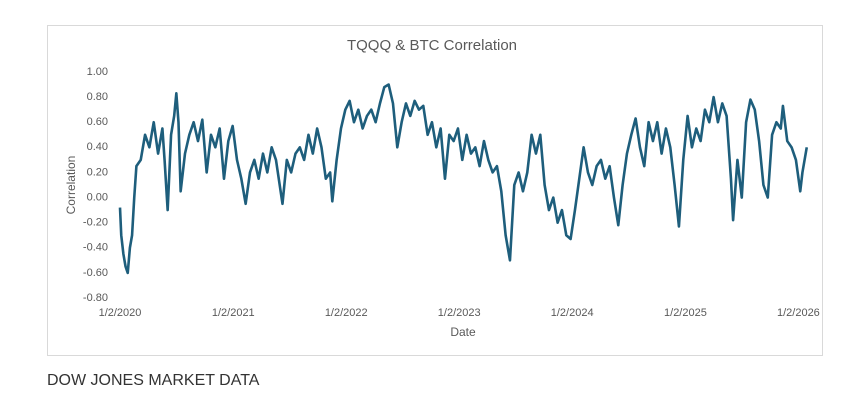  Describe the element at coordinates (95, 223) in the screenshot. I see `y-tick-label: -0.20` at that location.